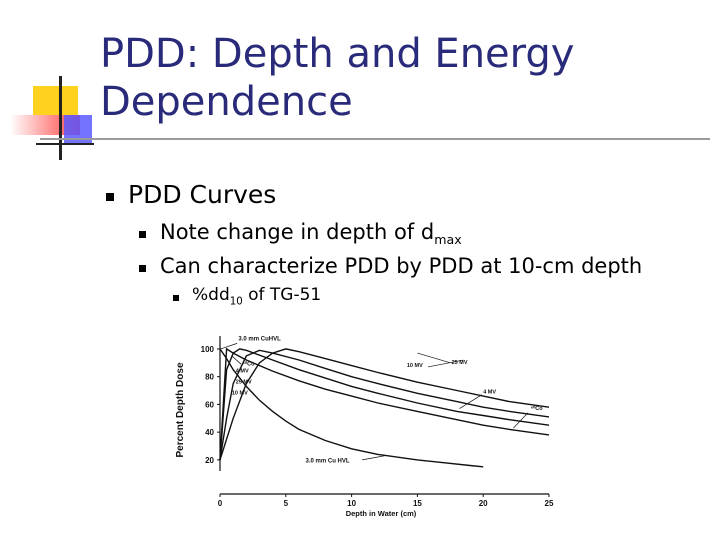 The width and height of the screenshot is (720, 540). Describe the element at coordinates (351, 503) in the screenshot. I see `x-tick-label: 10` at that location.